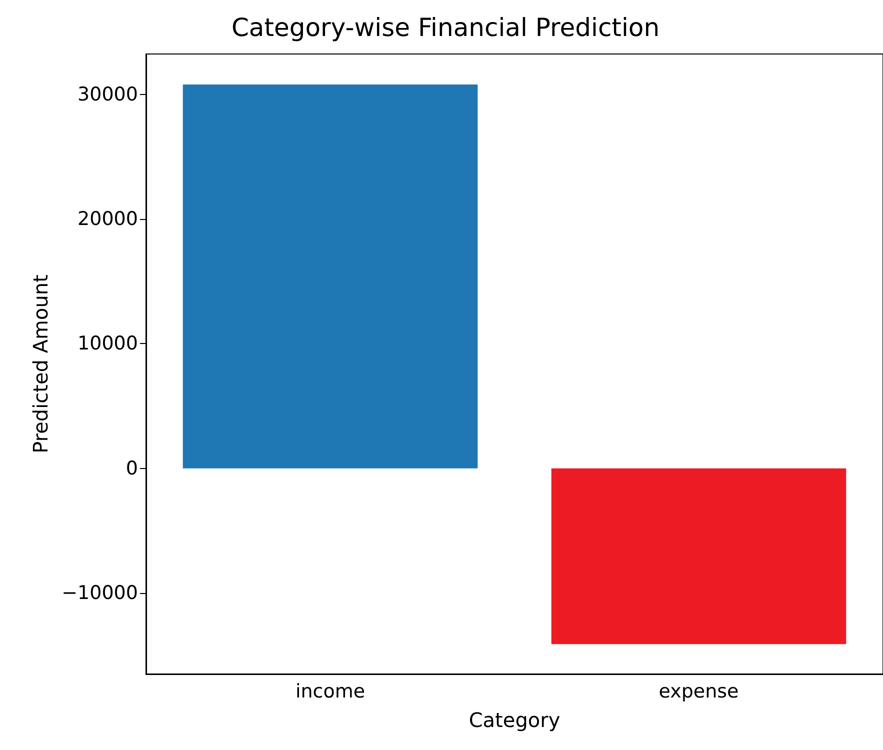  What do you see at coordinates (40, 364) in the screenshot?
I see `y-axis-title: Predicted Amount` at bounding box center [40, 364].